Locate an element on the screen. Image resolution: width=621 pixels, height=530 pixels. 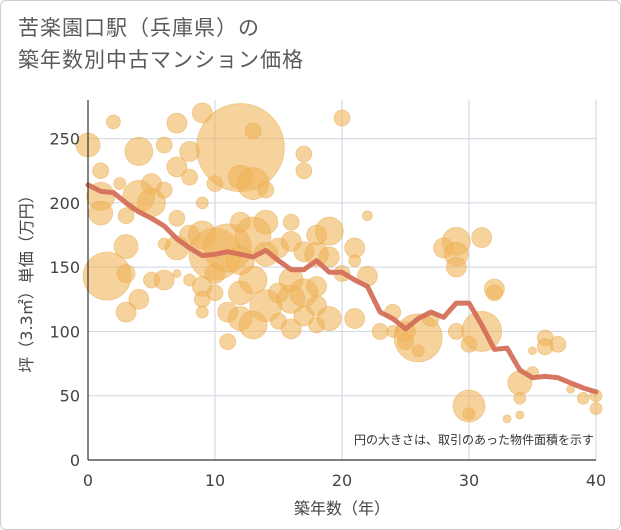
size-annotation: 円の大きさは、取引のあった物件面積を示す is located at coordinates (474, 439).